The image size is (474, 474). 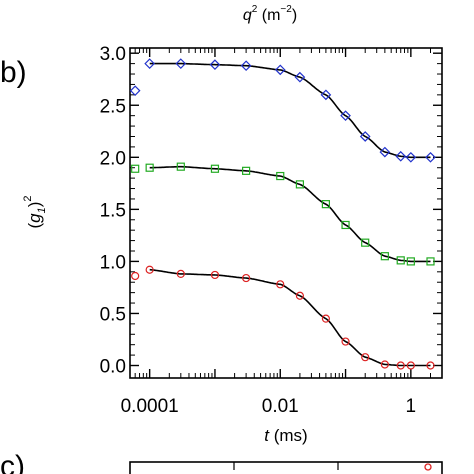 I want to click on y-tick-label: 1.0, so click(x=113, y=262).